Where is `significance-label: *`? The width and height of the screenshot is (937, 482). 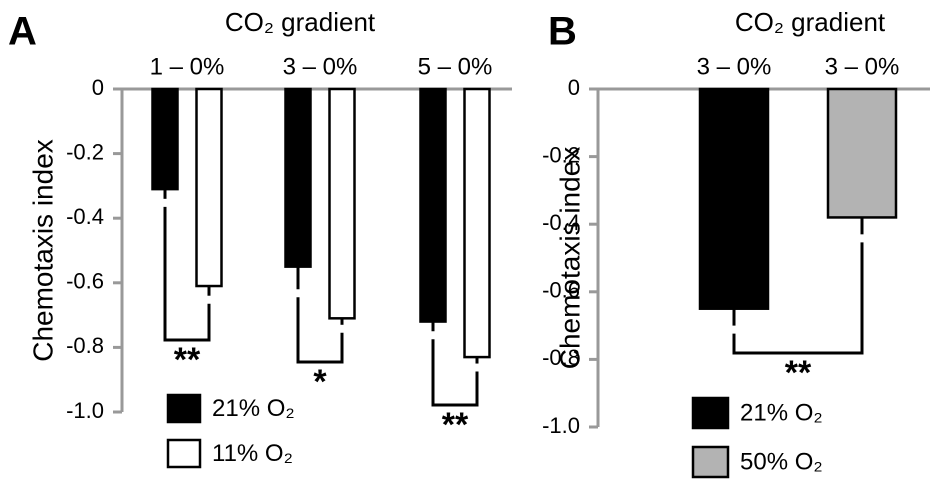
significance-label: * is located at coordinates (320, 382).